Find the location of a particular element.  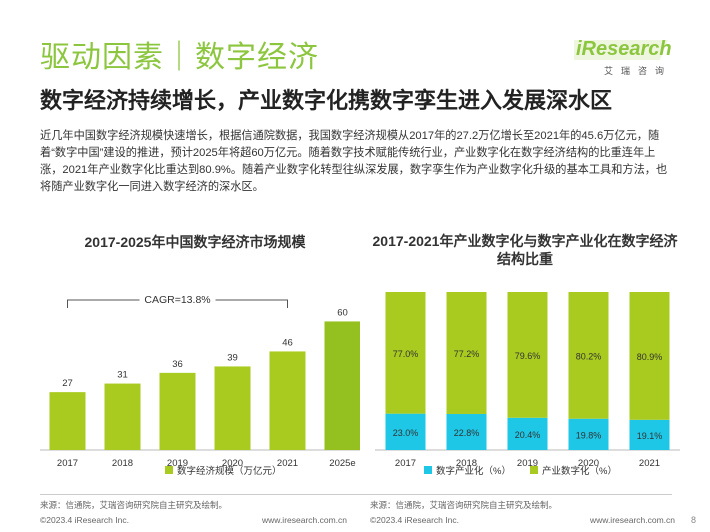

bar-2019 is located at coordinates (177, 411).